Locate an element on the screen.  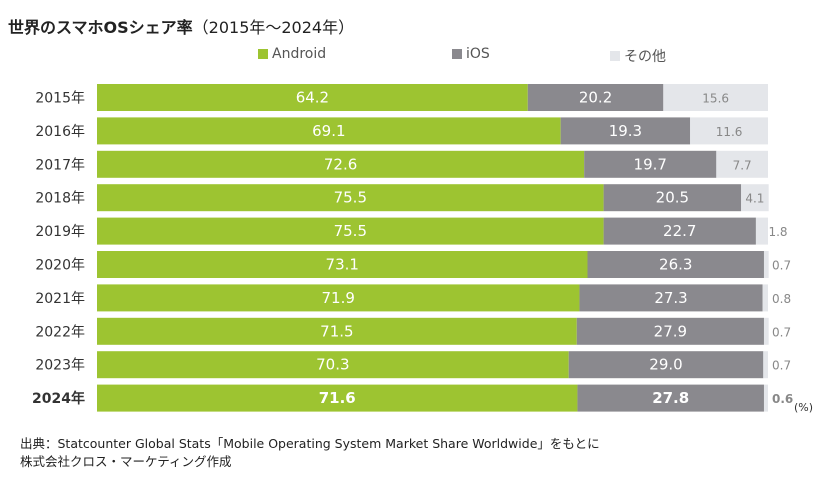
category-label: 2018年 is located at coordinates (60, 199).